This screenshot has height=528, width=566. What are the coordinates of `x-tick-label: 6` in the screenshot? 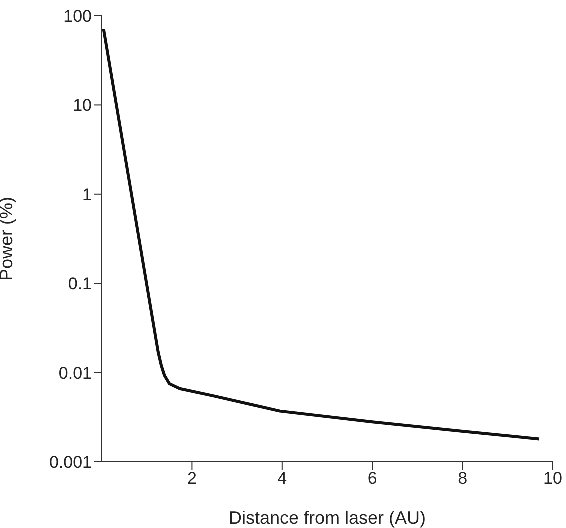 It's located at (373, 478).